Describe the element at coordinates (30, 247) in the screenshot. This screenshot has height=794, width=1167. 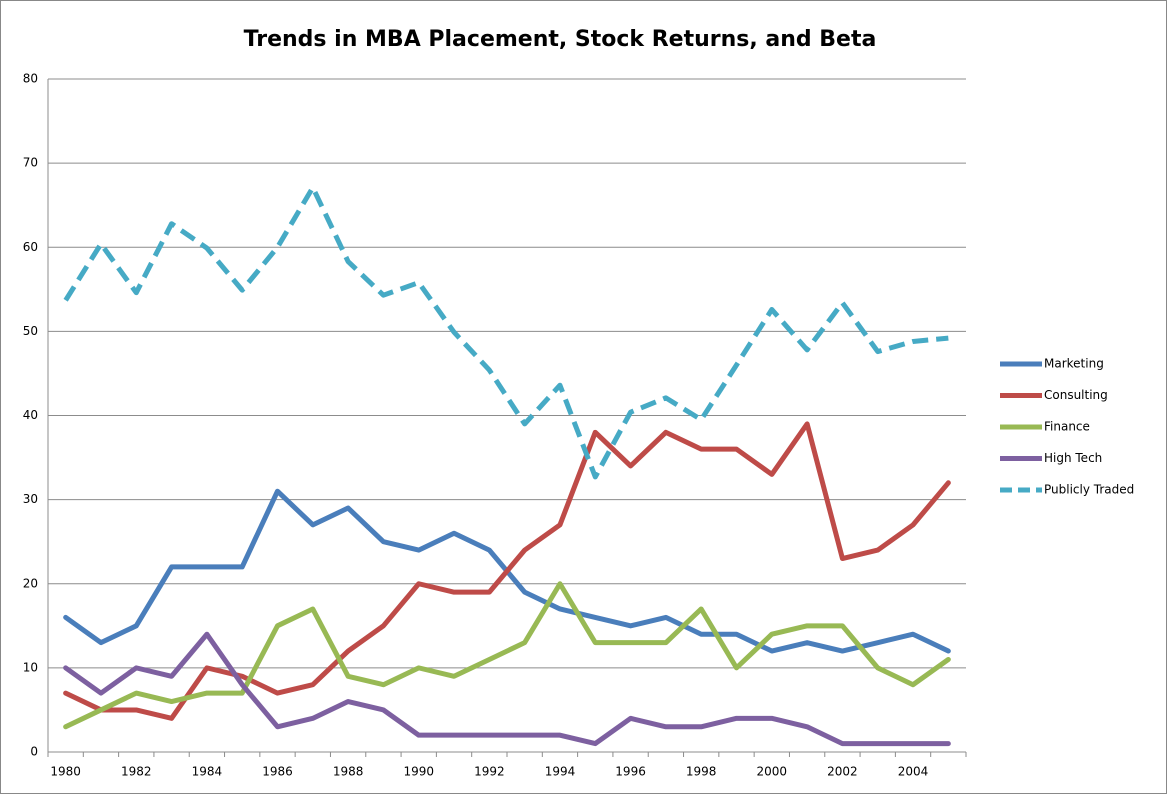
I see `y-tick-label: 60` at that location.